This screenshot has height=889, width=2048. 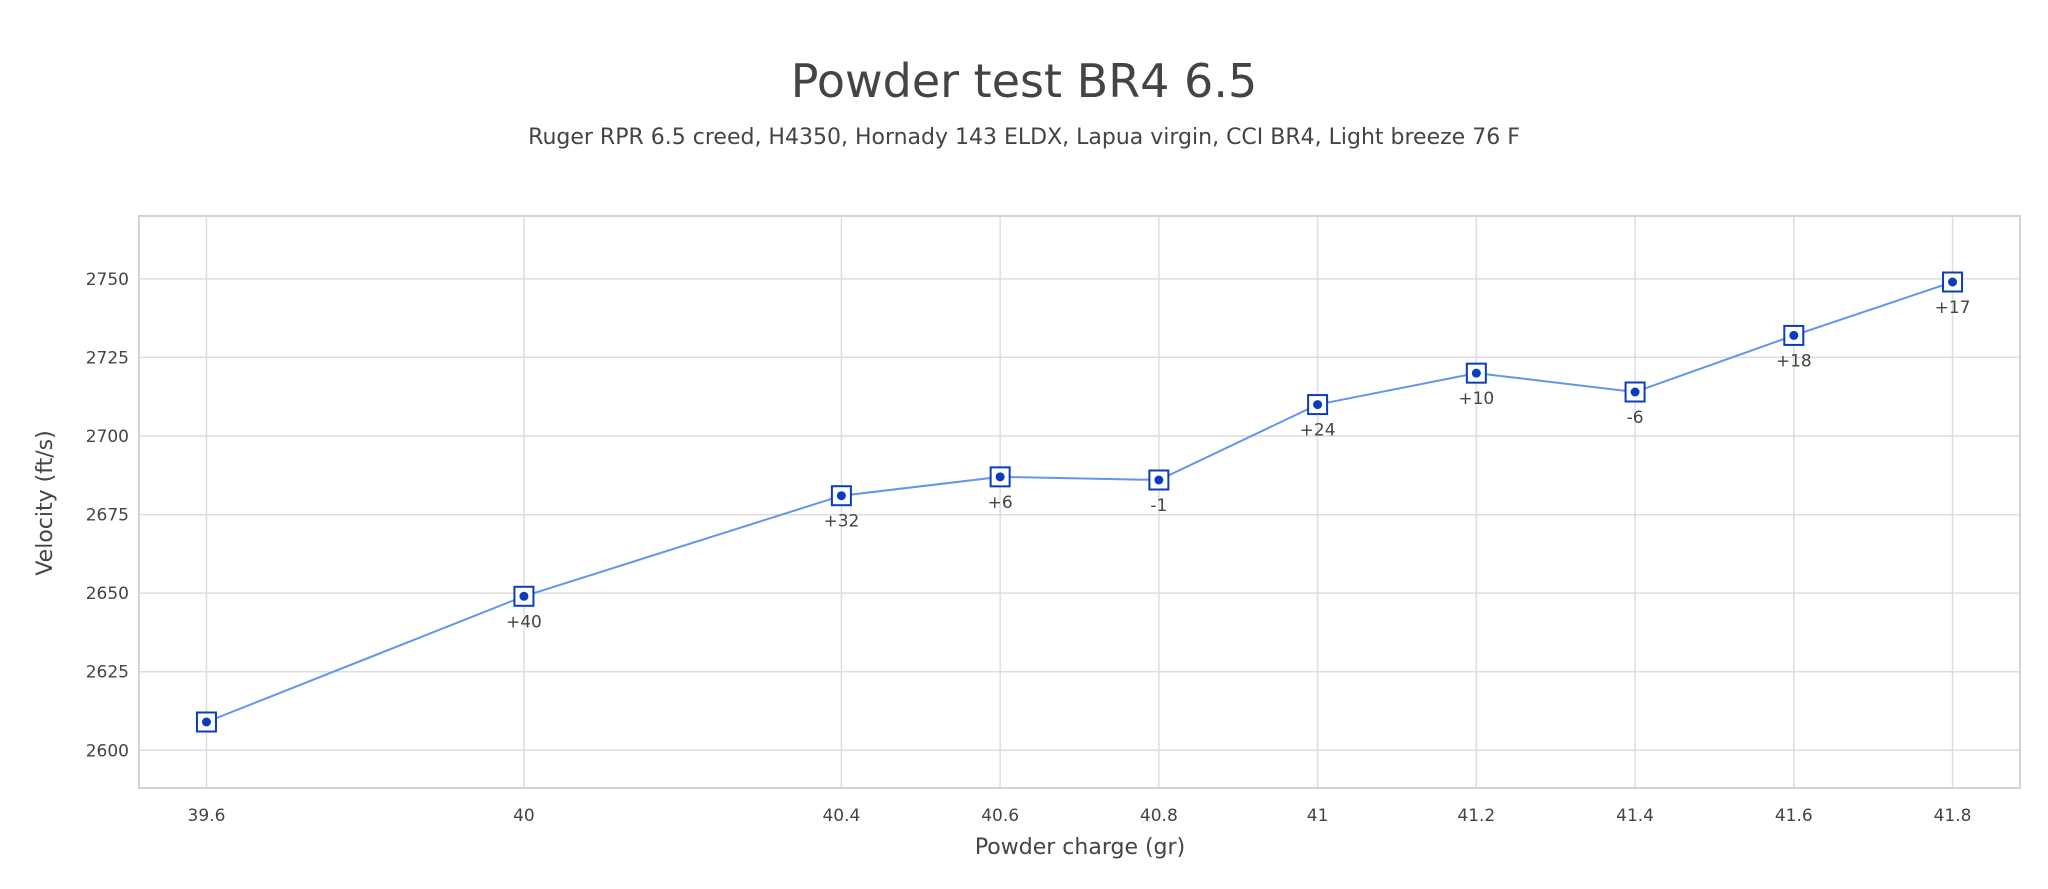 What do you see at coordinates (107, 673) in the screenshot?
I see `y-tick-label: 2625` at bounding box center [107, 673].